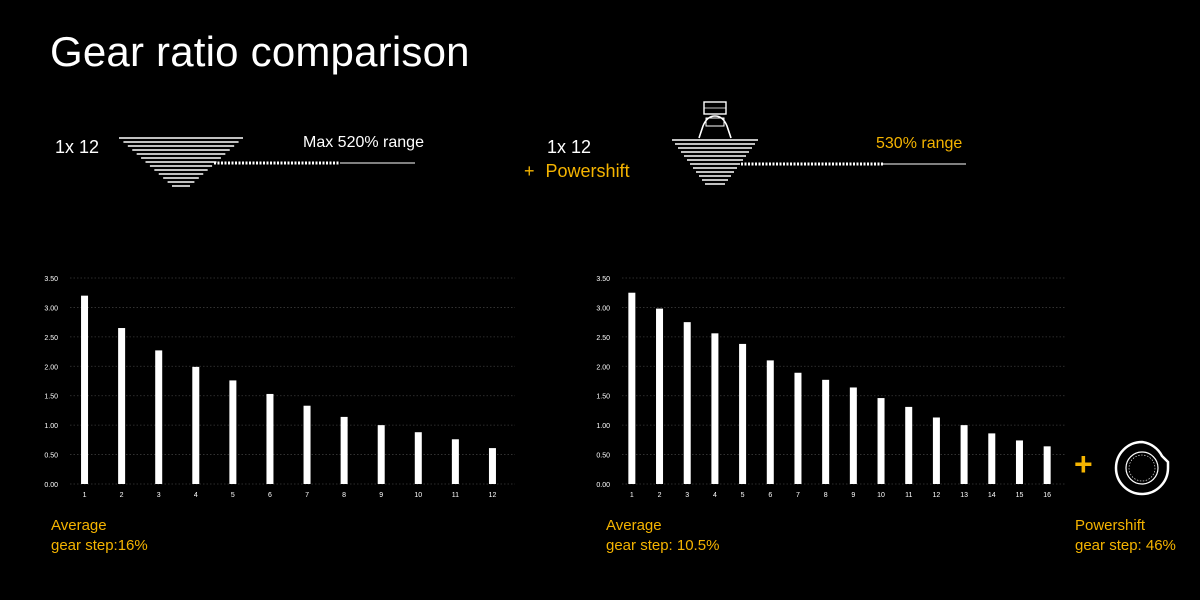  What do you see at coordinates (267, 162) in the screenshot?
I see `cassette-icon` at bounding box center [267, 162].